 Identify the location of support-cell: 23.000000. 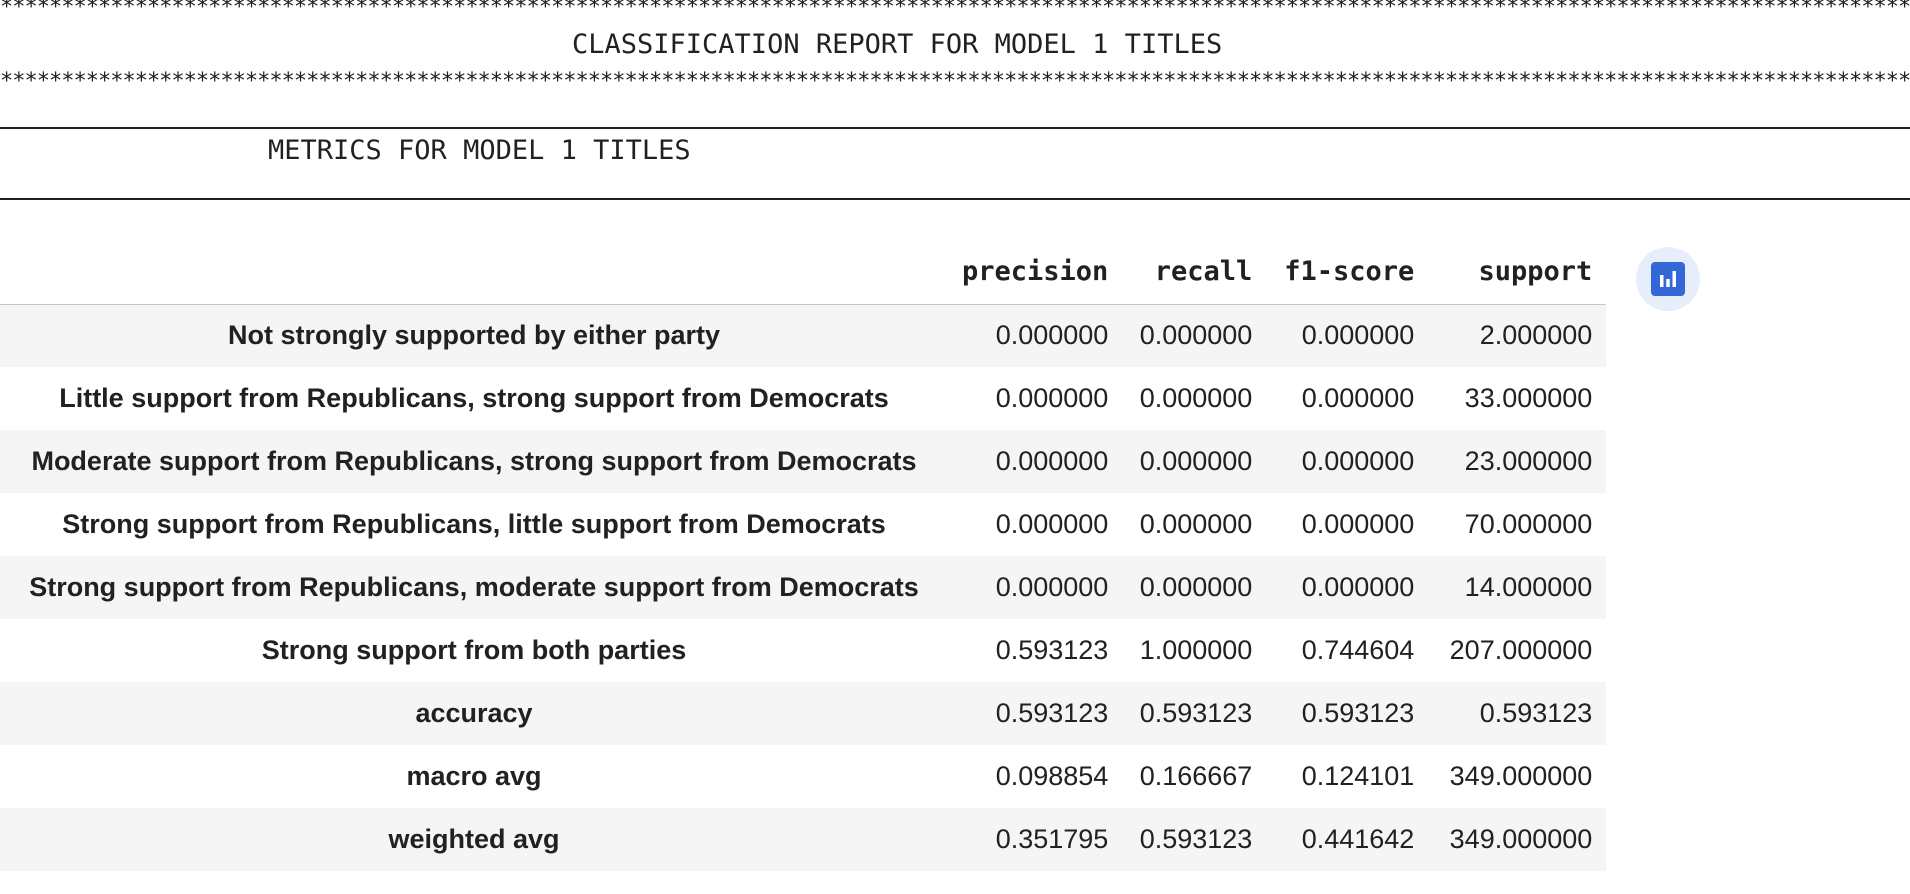
(1528, 461).